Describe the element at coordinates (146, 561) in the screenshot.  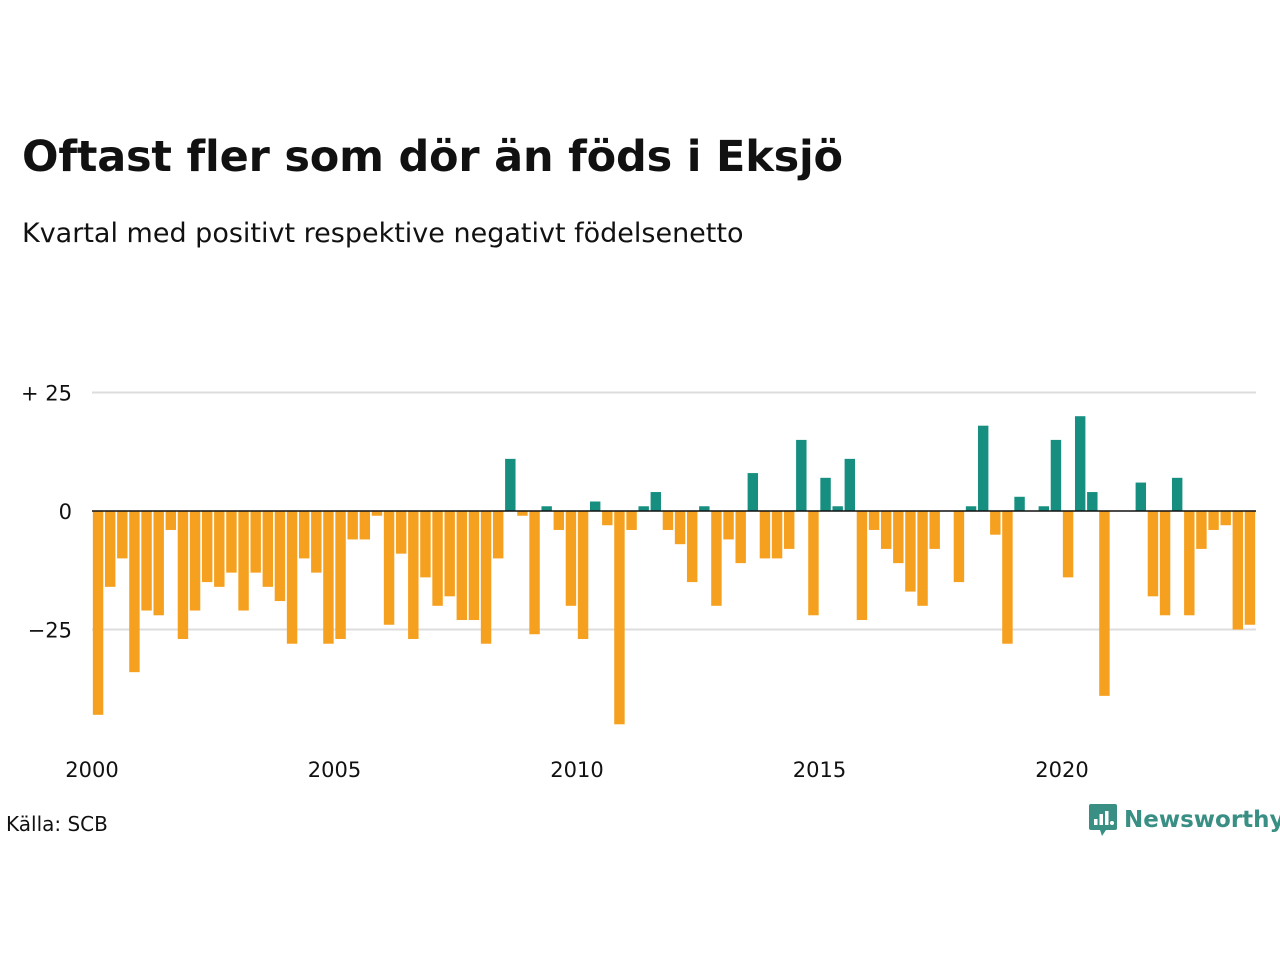
I see `bar: 2001 K1: -21` at that location.